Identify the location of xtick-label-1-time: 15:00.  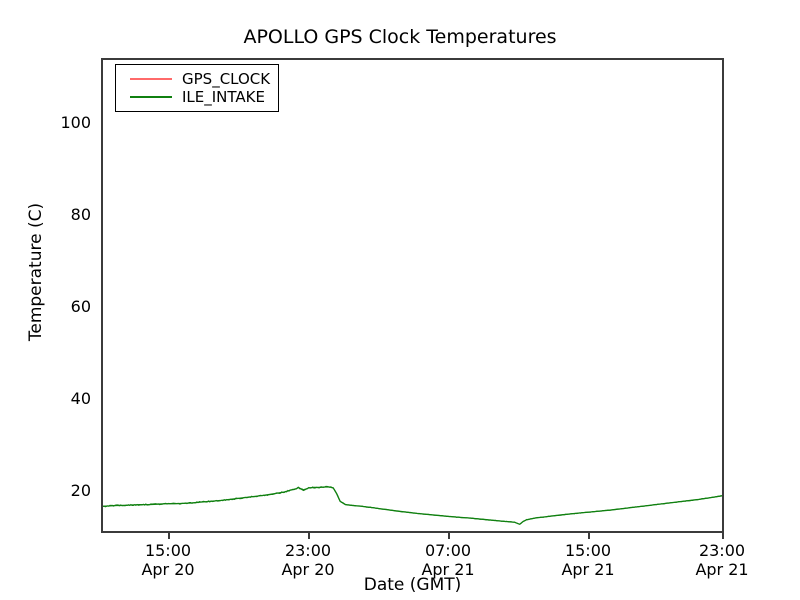
(168, 550).